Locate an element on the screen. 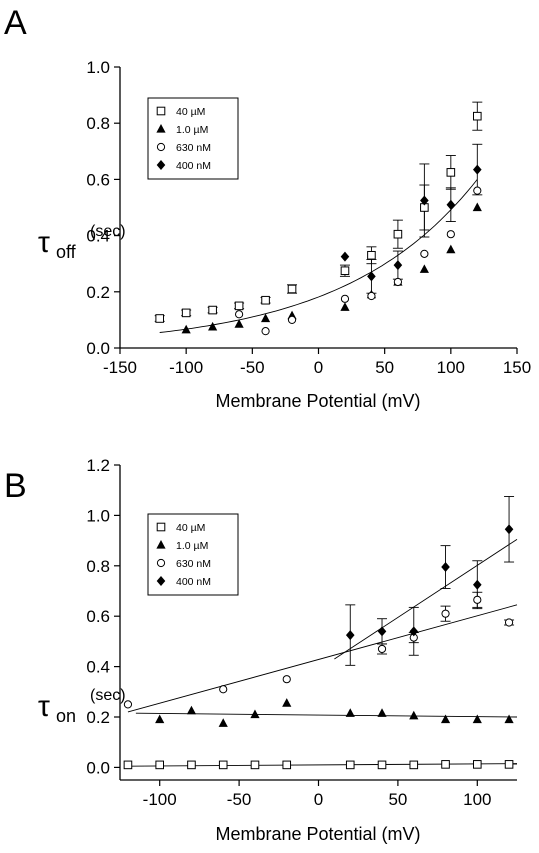  panel-b-y-tick-label: 0.4 is located at coordinates (98, 667).